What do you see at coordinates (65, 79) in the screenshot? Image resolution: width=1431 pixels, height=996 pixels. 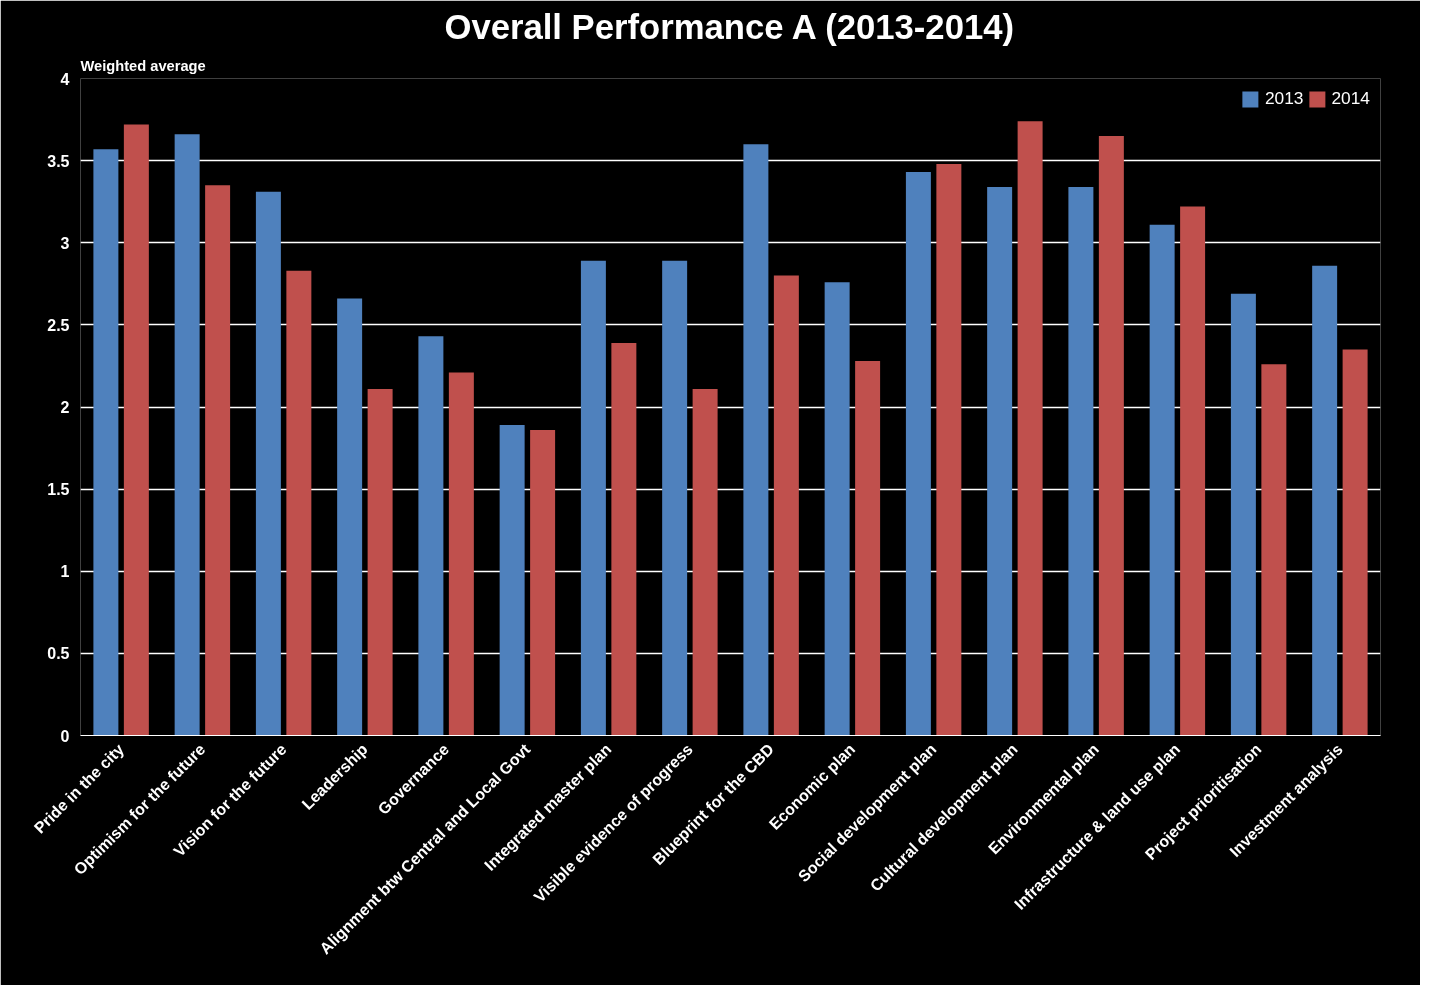 I see `y-tick-label: 4` at bounding box center [65, 79].